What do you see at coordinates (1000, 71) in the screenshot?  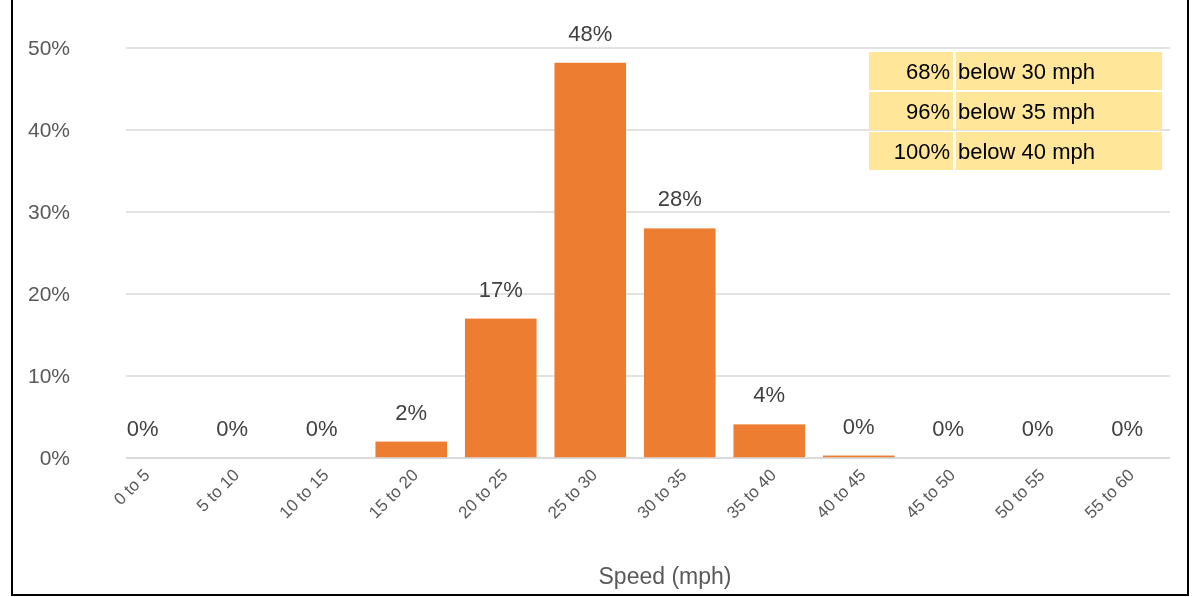 I see `annotation: 68% below 30 mph` at bounding box center [1000, 71].